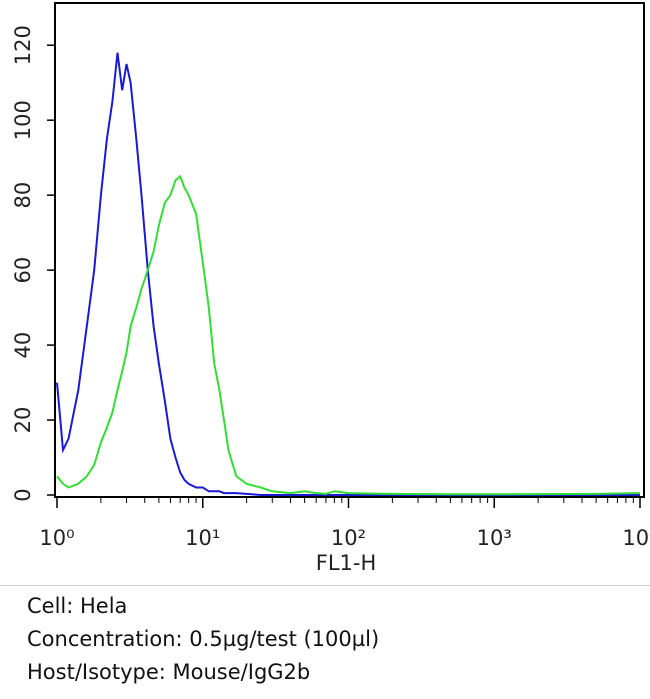  I want to click on y-tick-label: 100, so click(23, 120).